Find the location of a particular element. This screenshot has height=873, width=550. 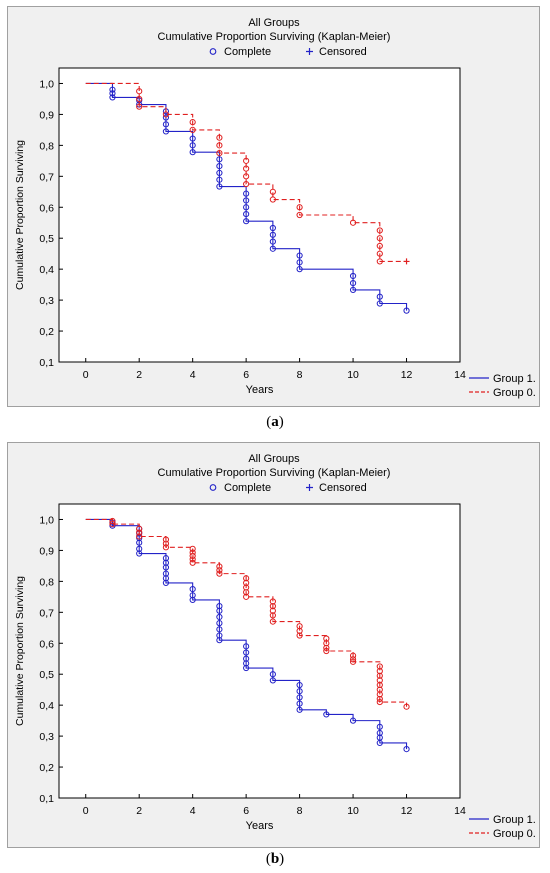

x-axis-label: Years is located at coordinates (260, 390).